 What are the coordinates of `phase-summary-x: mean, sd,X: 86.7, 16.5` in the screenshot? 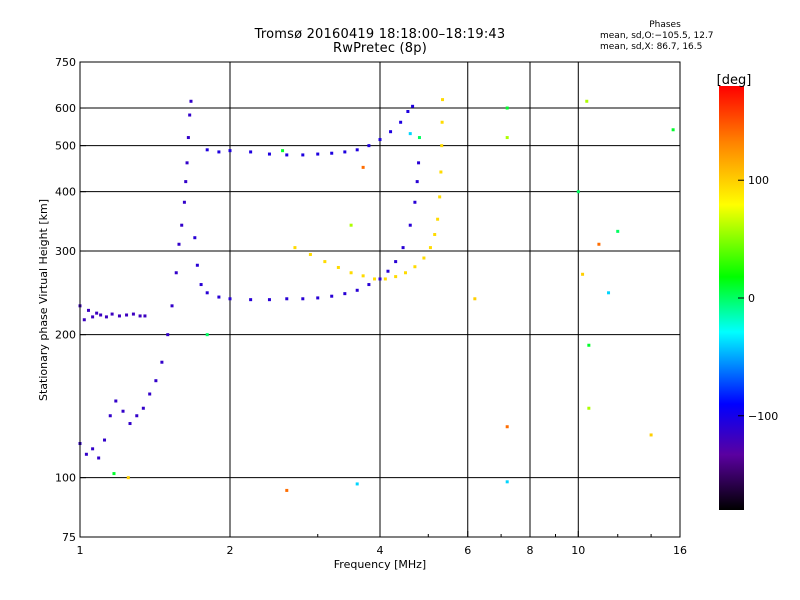 It's located at (651, 47).